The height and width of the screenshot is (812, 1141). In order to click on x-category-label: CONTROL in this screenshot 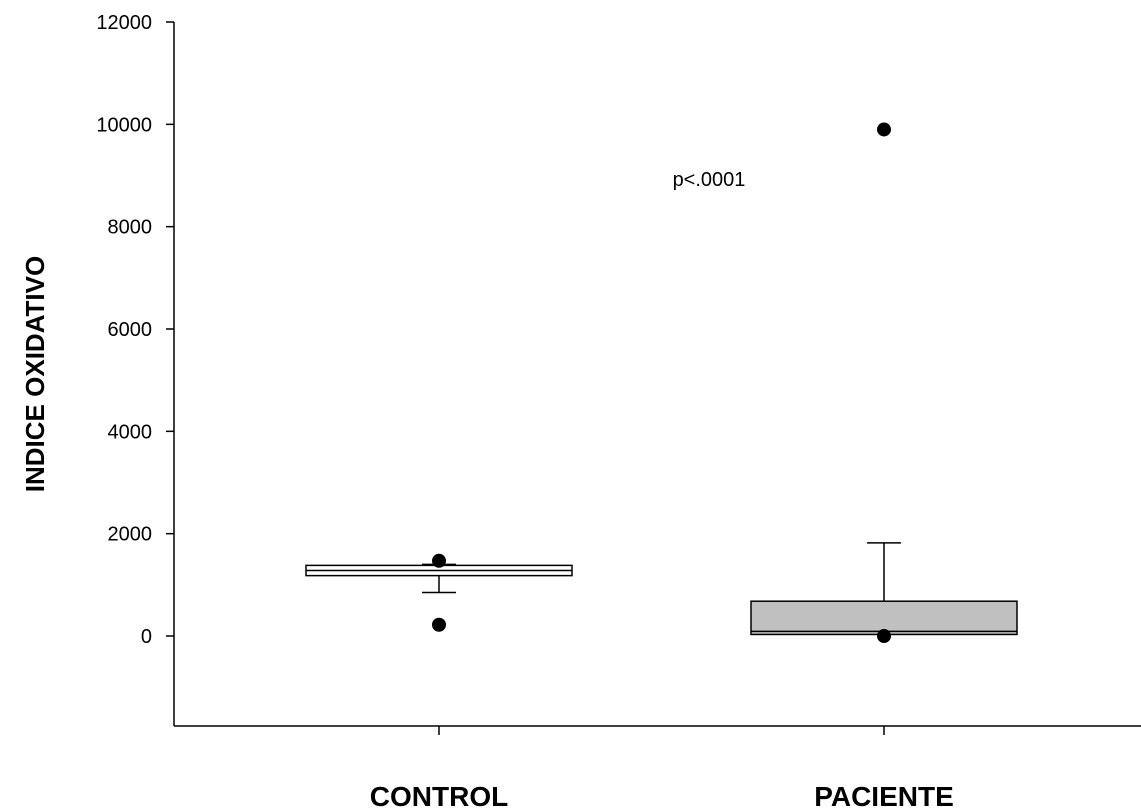, I will do `click(439, 796)`.